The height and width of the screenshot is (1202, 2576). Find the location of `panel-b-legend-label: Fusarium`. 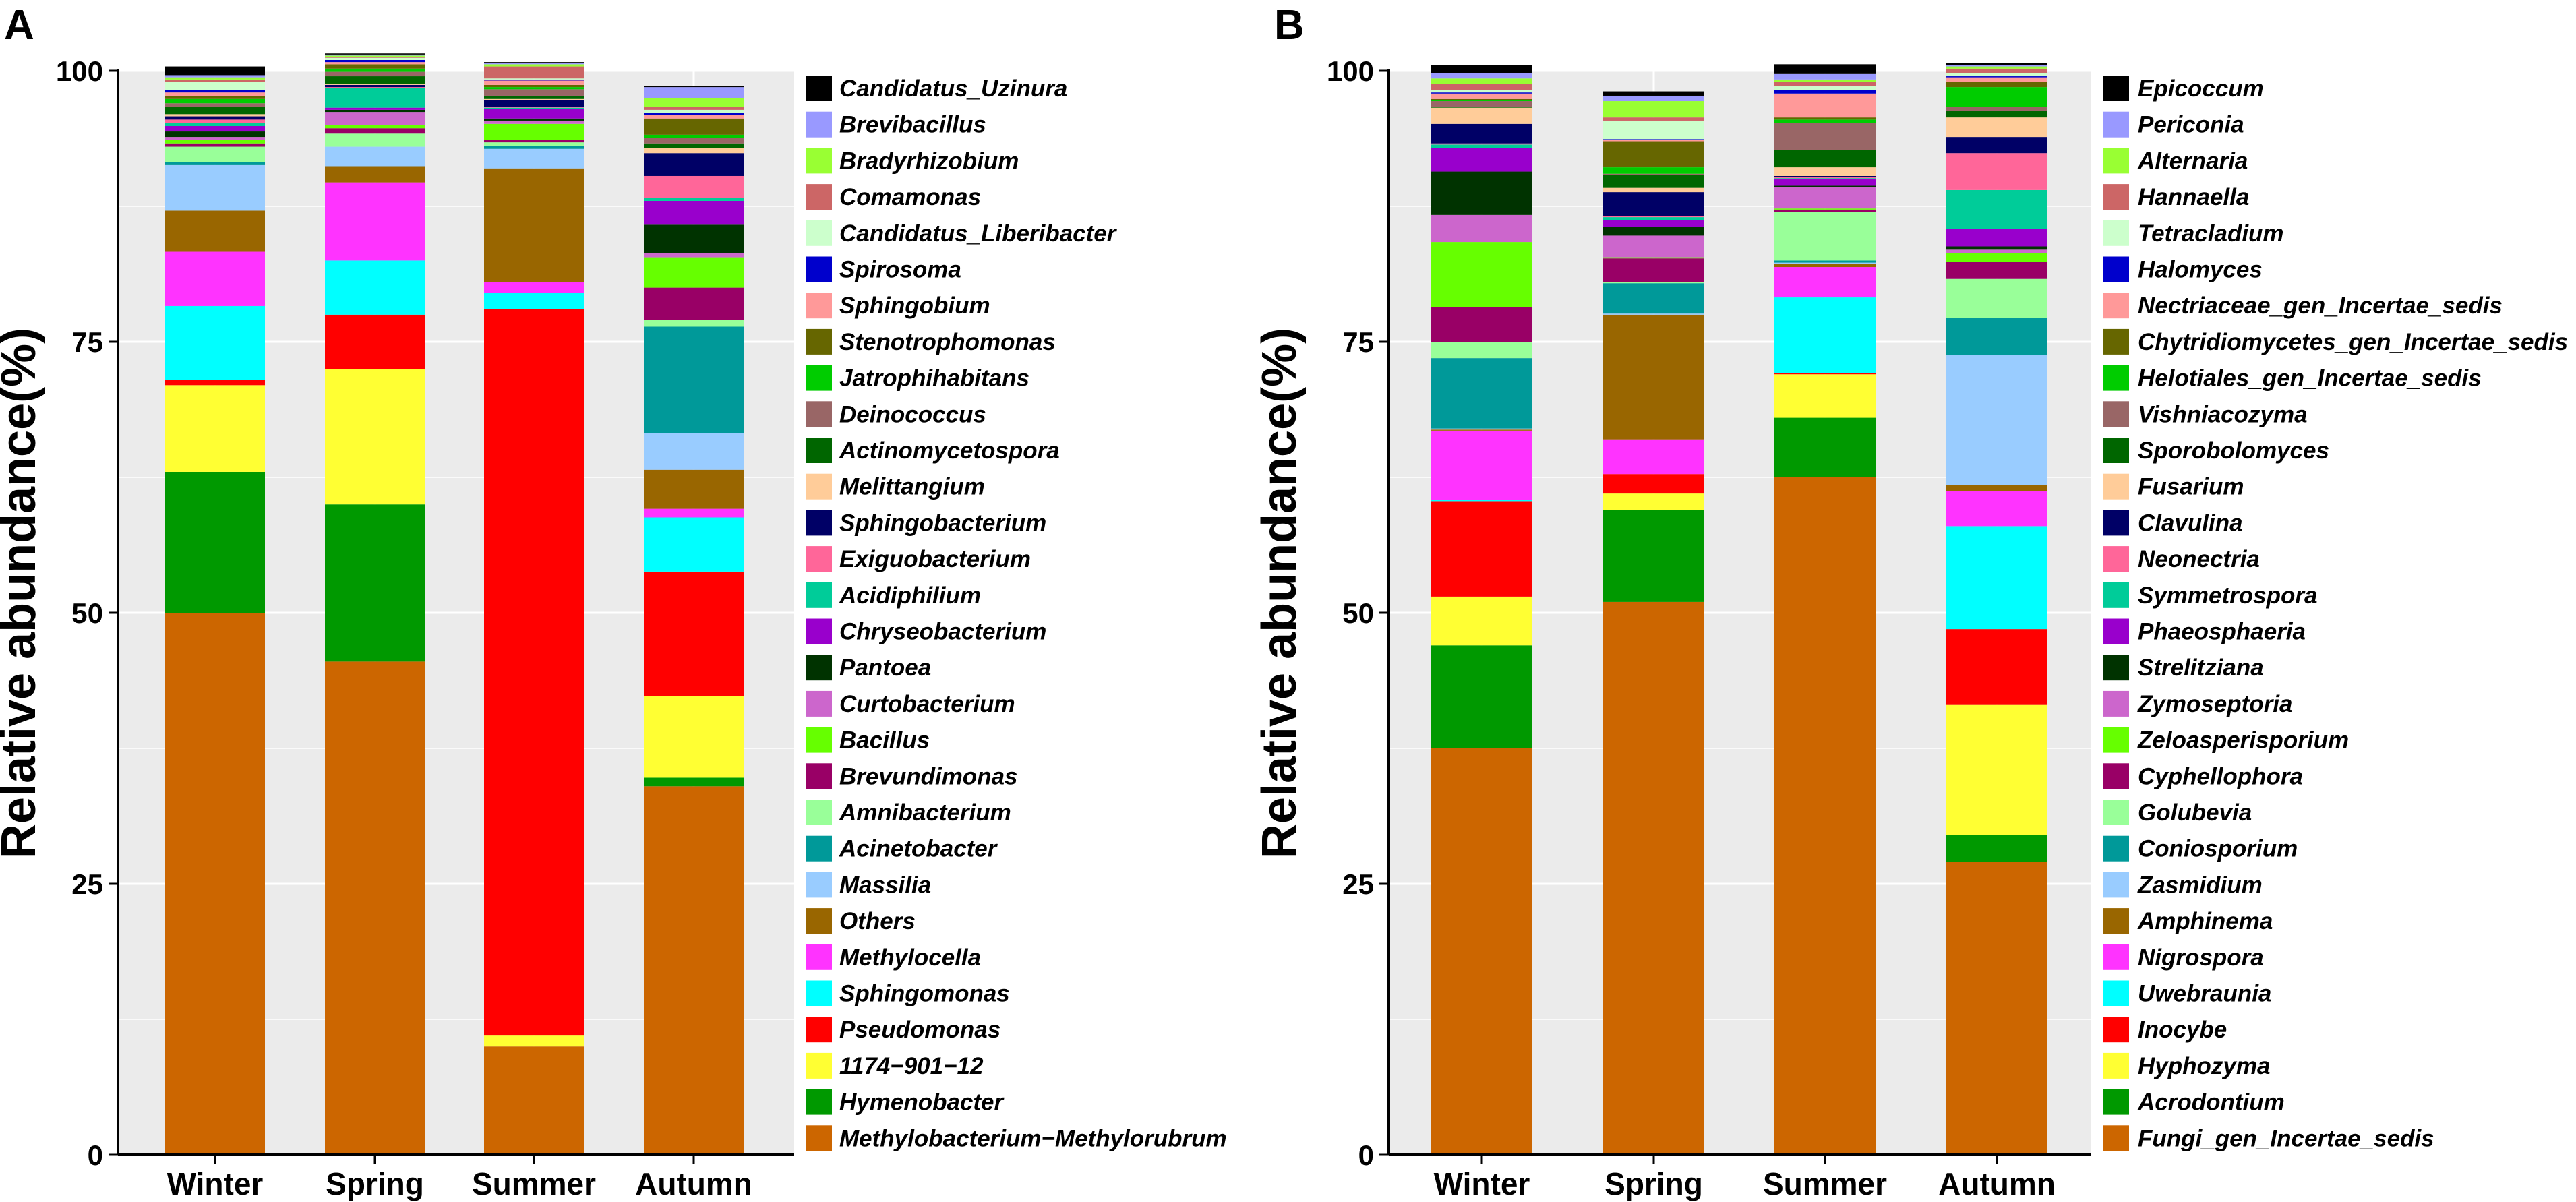

panel-b-legend-label: Fusarium is located at coordinates (2191, 487).